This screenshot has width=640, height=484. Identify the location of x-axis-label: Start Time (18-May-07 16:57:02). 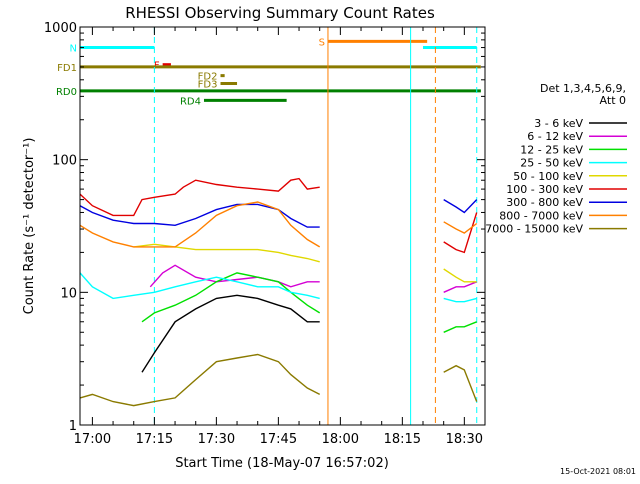
(282, 463).